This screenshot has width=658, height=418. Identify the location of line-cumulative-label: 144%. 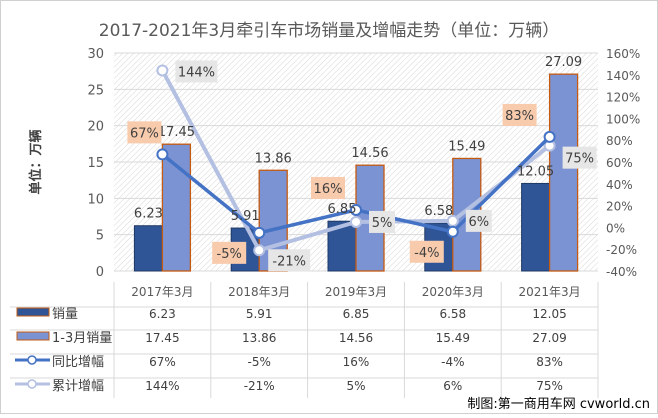
(196, 72).